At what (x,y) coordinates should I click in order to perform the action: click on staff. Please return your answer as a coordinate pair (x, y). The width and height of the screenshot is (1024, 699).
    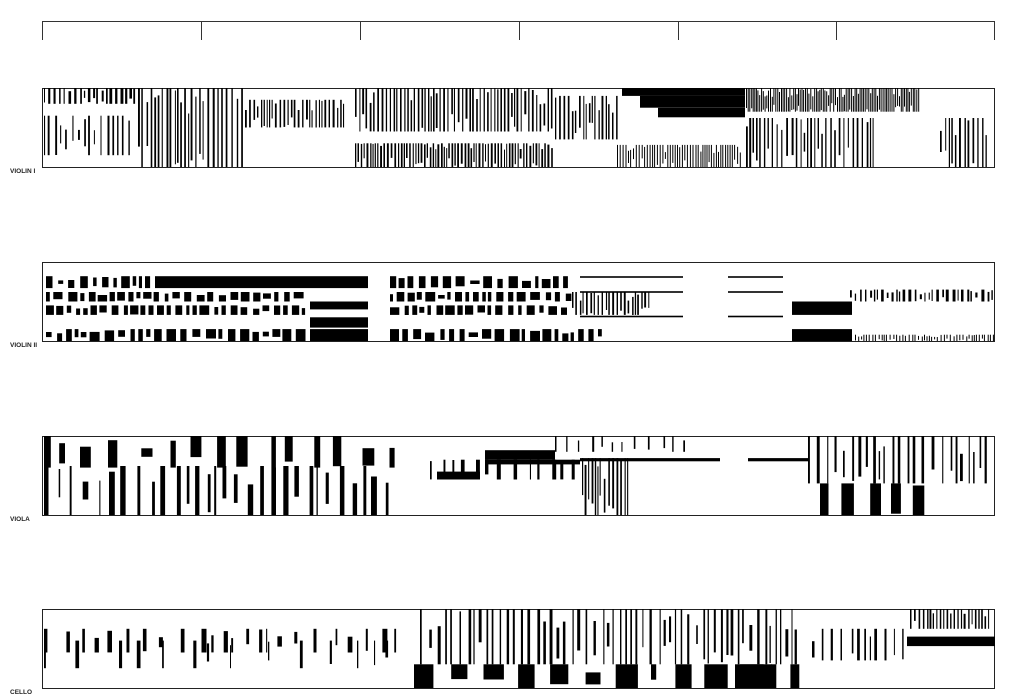
    Looking at the image, I should click on (518, 476).